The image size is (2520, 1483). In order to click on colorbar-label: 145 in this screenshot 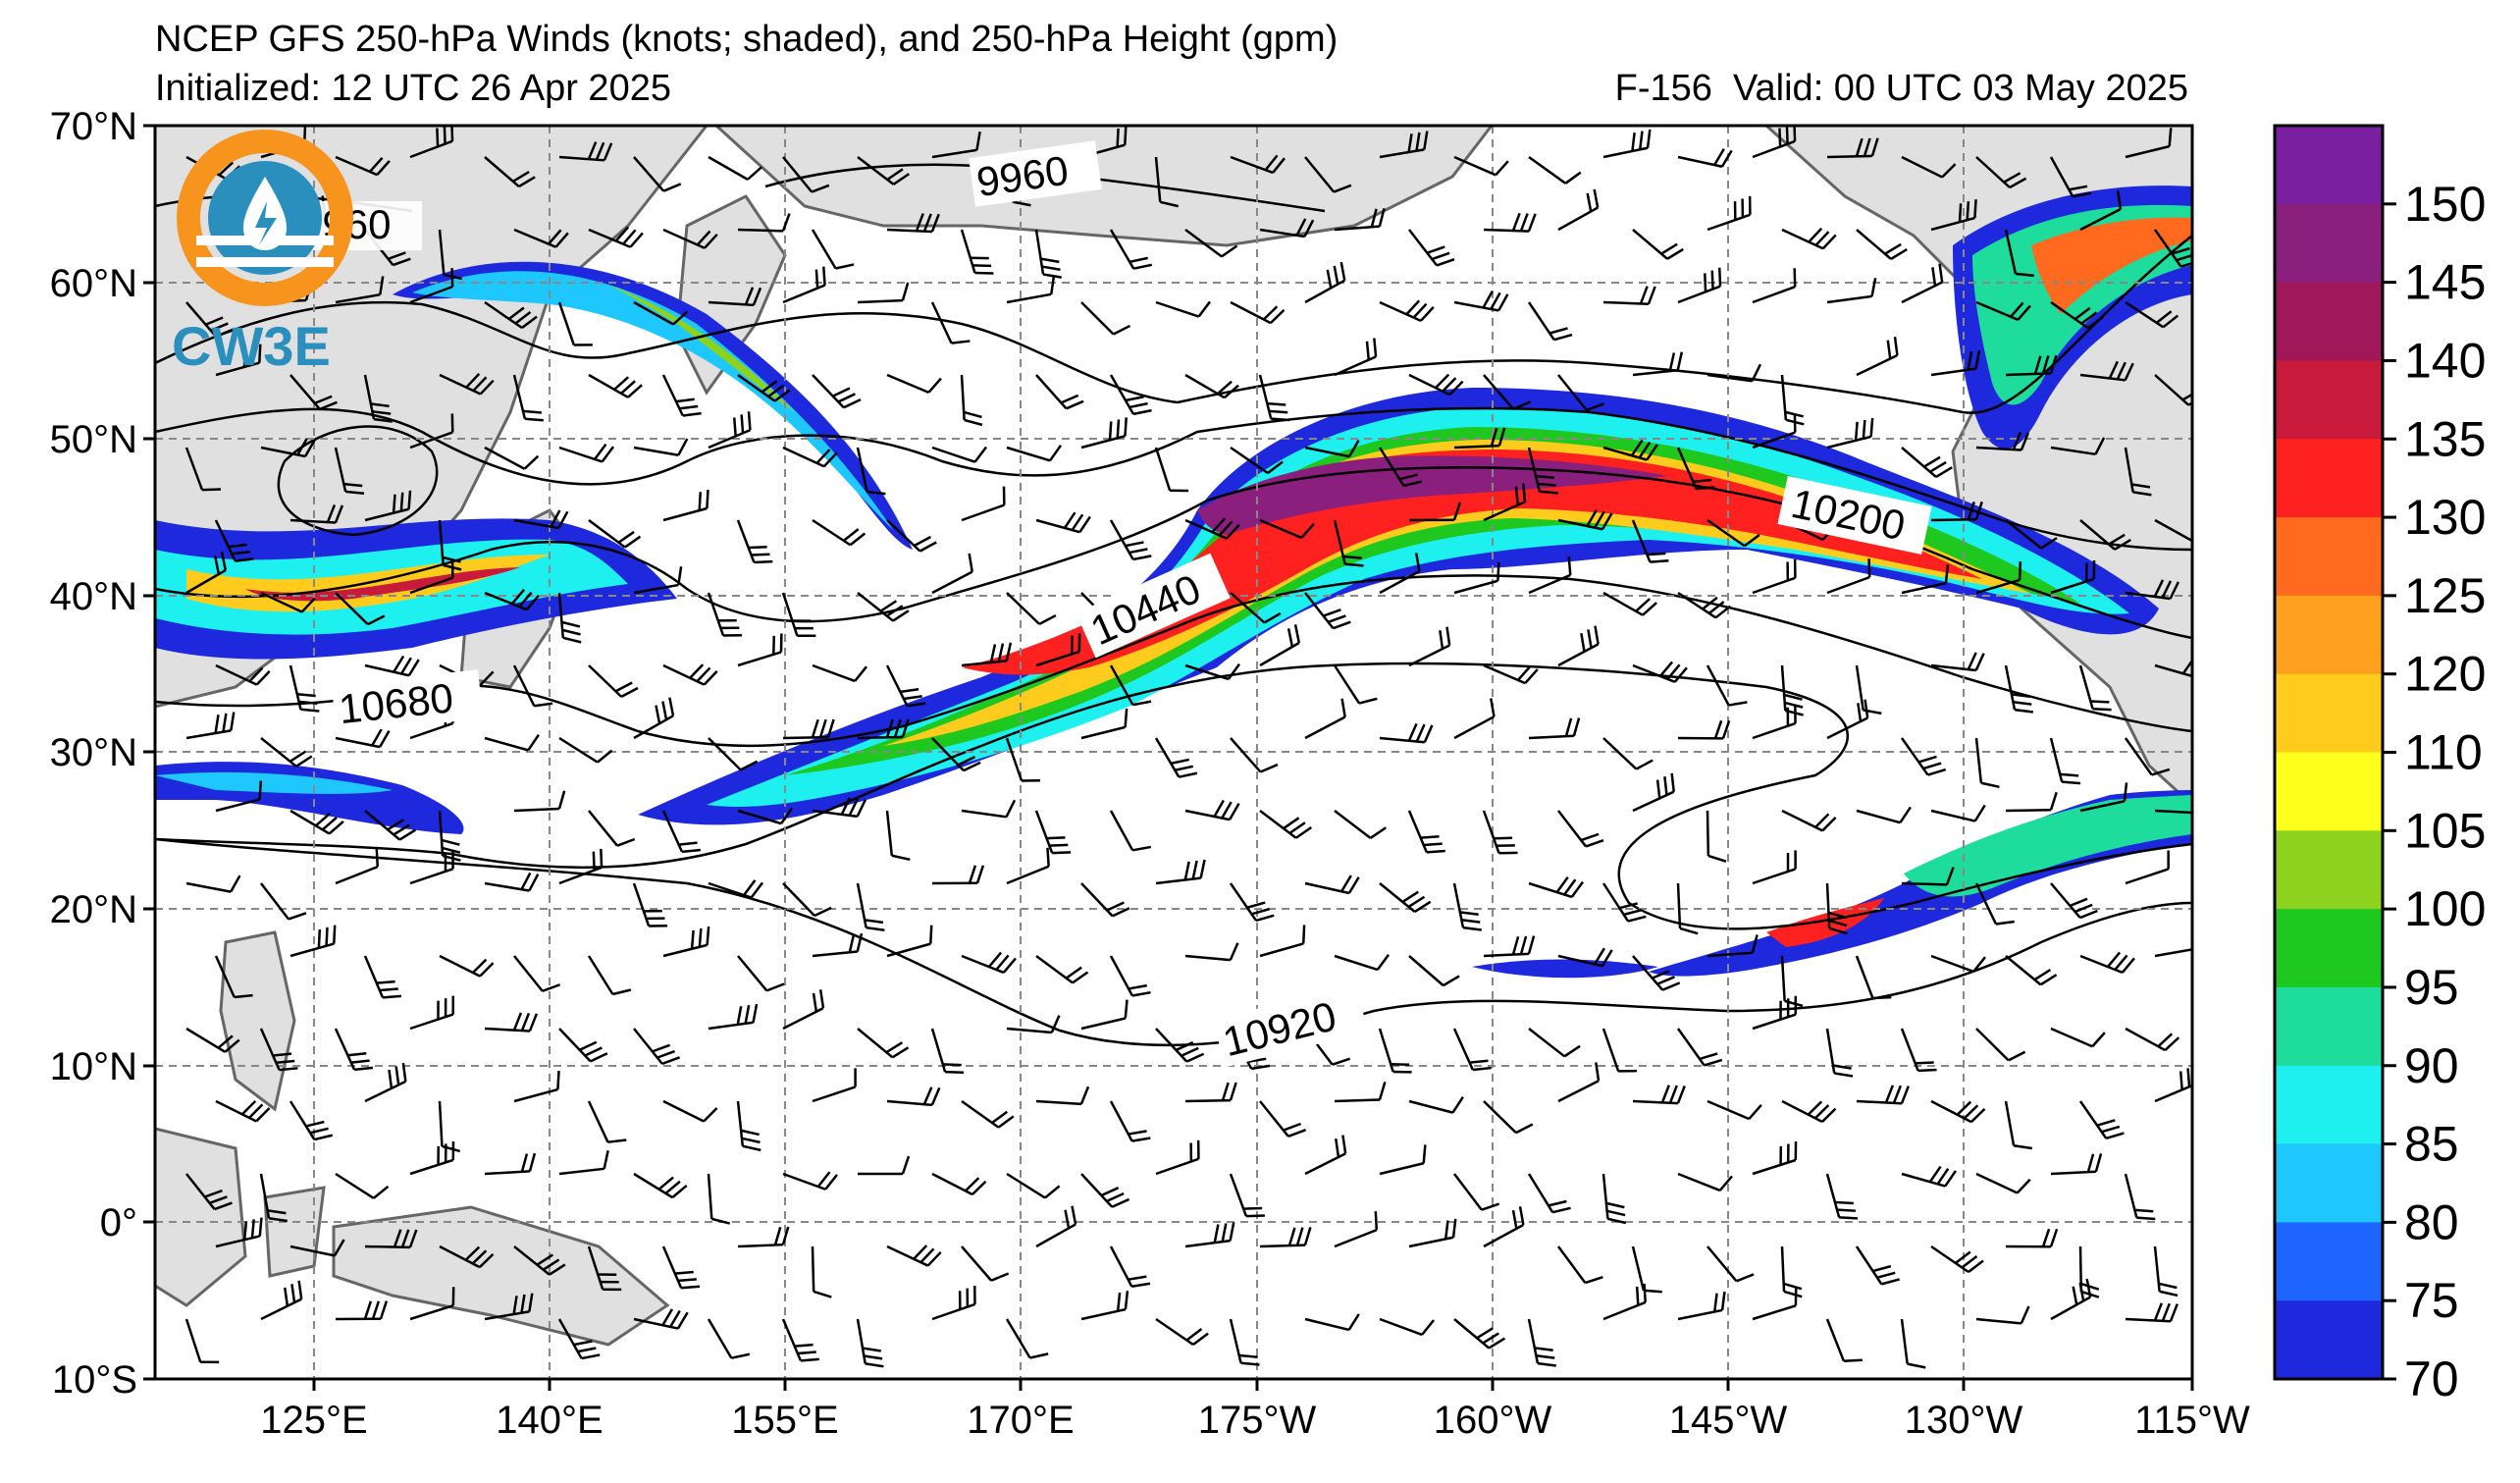, I will do `click(2445, 283)`.